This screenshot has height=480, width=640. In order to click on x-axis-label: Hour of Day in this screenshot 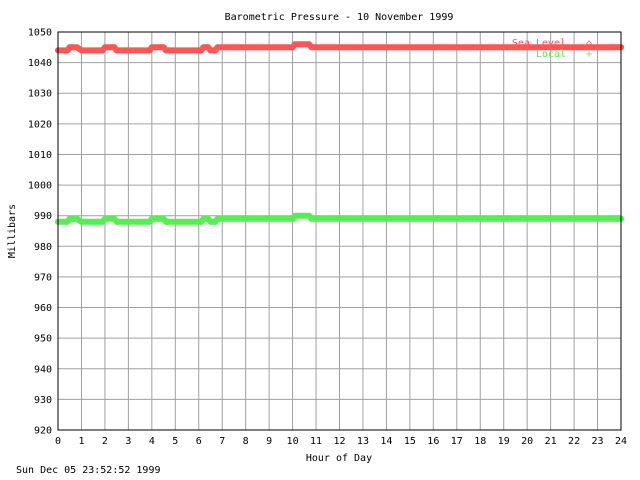, I will do `click(339, 458)`.